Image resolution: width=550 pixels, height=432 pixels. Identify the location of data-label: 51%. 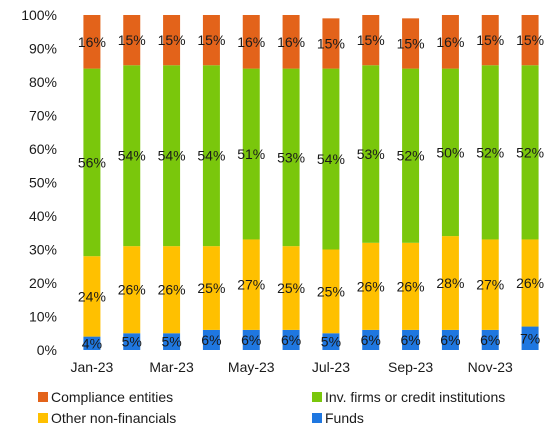
(251, 154).